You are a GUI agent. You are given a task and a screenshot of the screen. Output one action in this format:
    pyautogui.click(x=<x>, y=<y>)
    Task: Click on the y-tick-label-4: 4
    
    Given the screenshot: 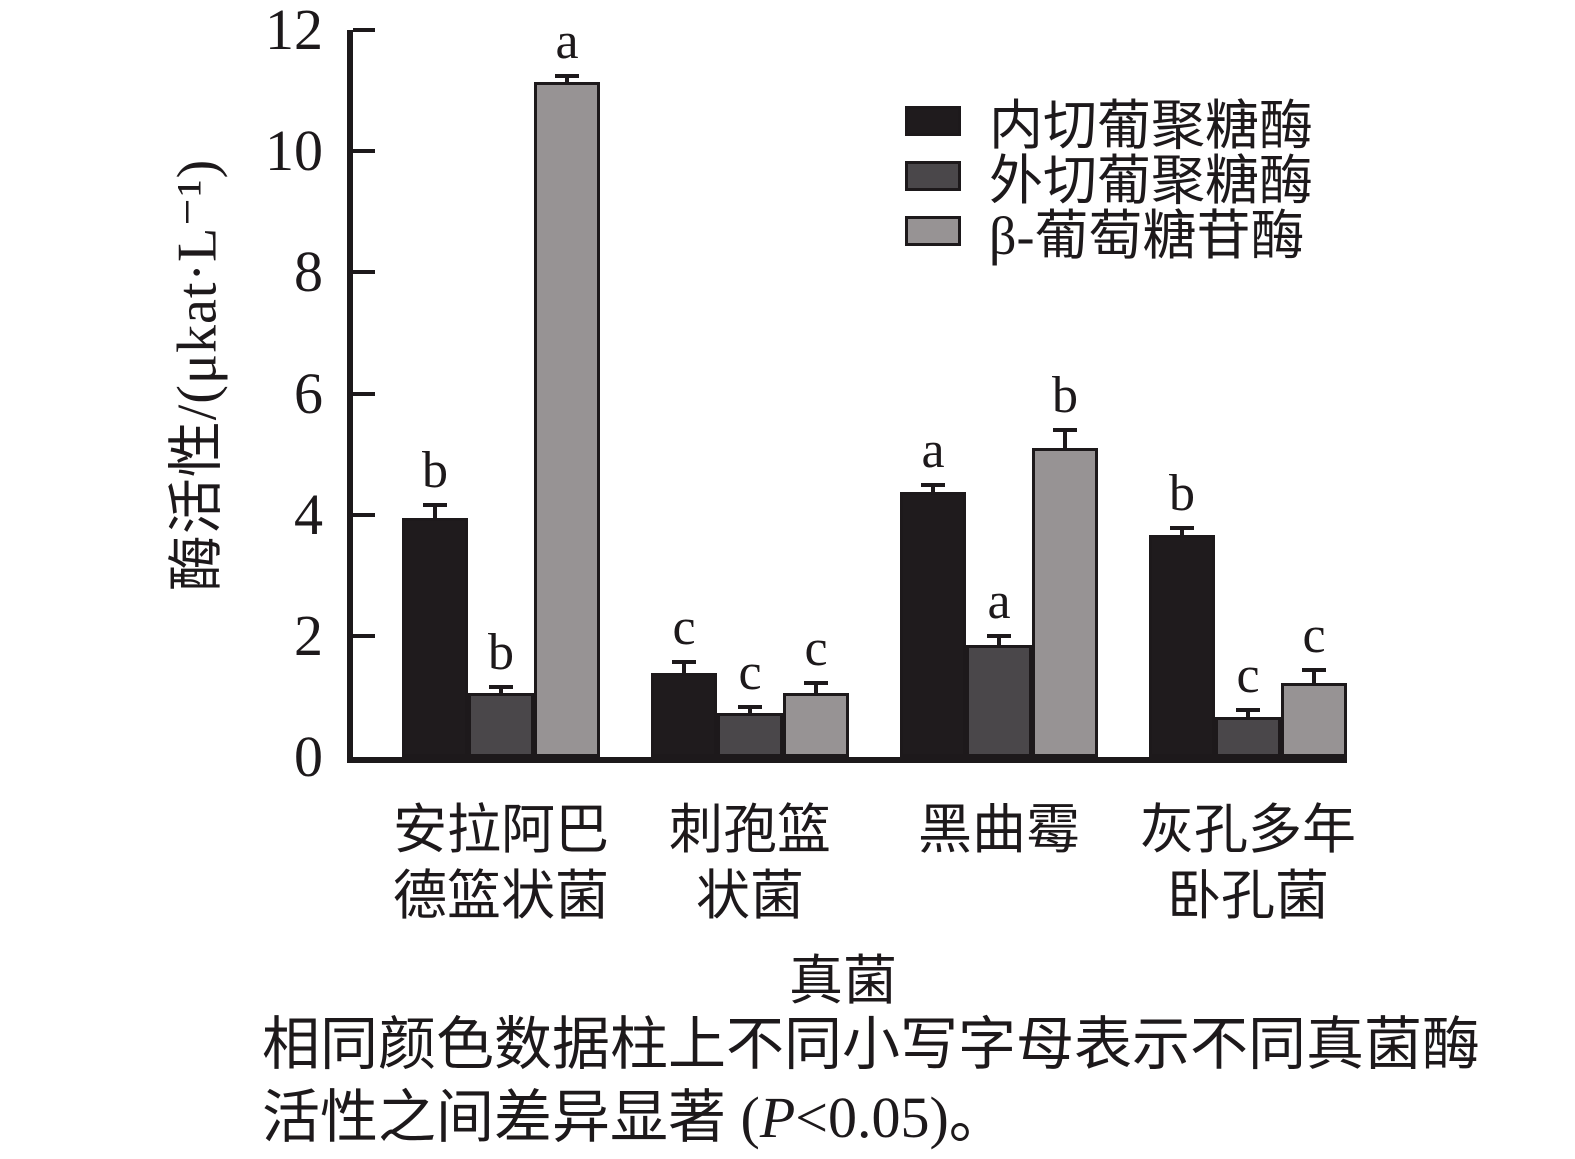 What is the action you would take?
    pyautogui.click(x=308, y=514)
    